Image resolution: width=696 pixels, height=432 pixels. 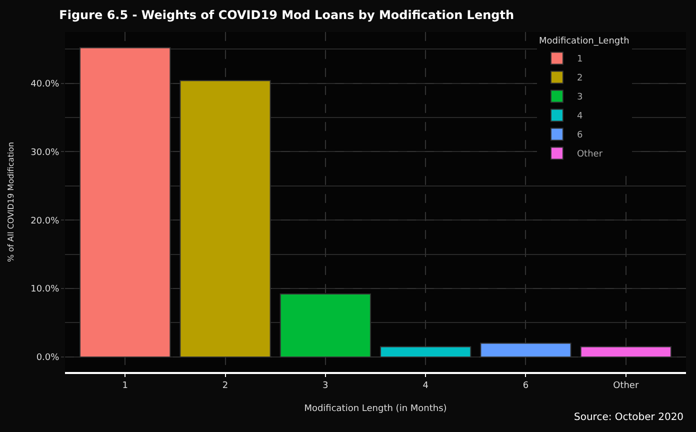 What do you see at coordinates (375, 409) in the screenshot?
I see `x-axis-title: Modification Length (in Months)` at bounding box center [375, 409].